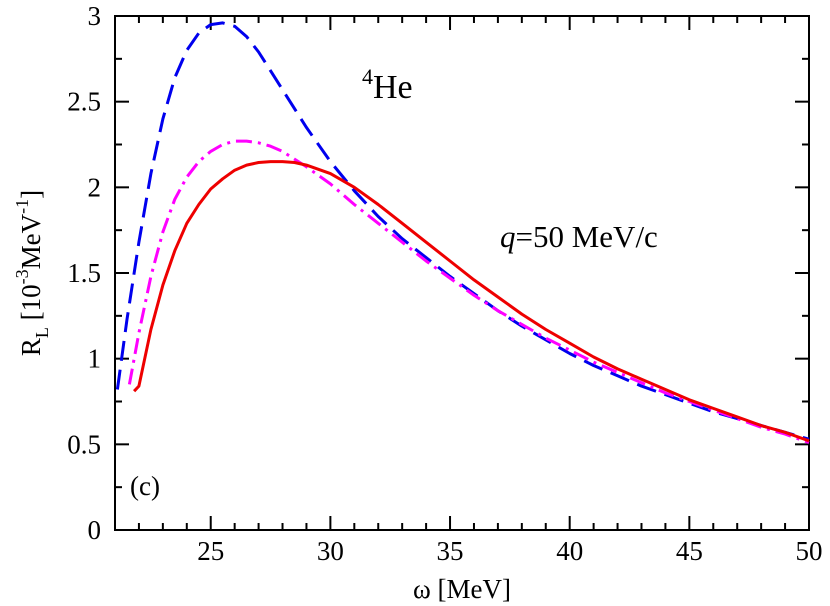 Image resolution: width=830 pixels, height=606 pixels. What do you see at coordinates (330, 551) in the screenshot?
I see `x-tick-label: 30` at bounding box center [330, 551].